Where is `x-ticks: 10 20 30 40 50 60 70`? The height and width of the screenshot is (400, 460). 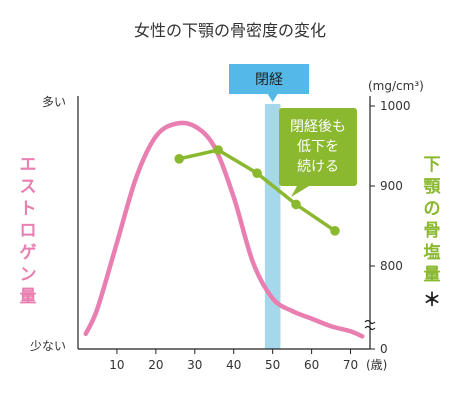
x-ticks: 10 20 30 40 50 60 70 is located at coordinates (233, 360).